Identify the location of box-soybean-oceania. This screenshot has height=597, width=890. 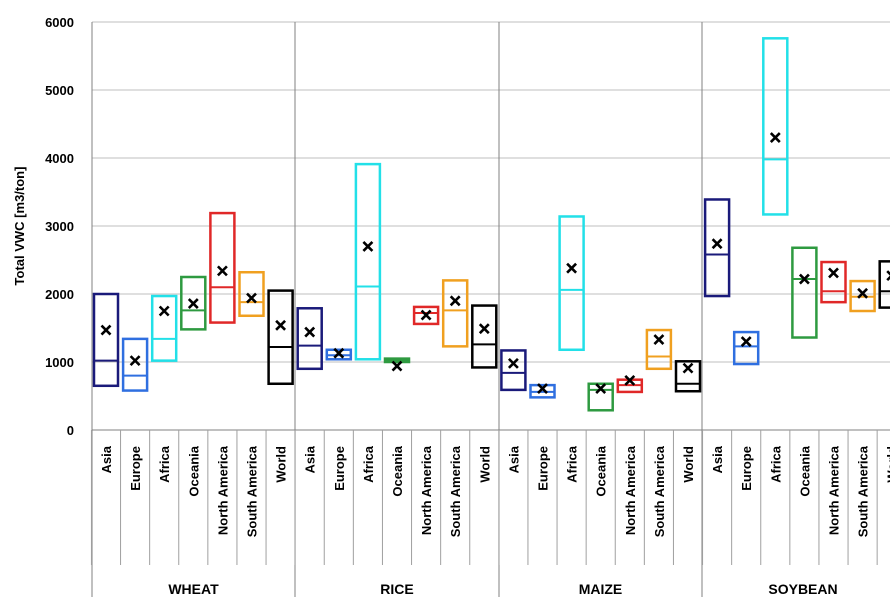
(804, 292).